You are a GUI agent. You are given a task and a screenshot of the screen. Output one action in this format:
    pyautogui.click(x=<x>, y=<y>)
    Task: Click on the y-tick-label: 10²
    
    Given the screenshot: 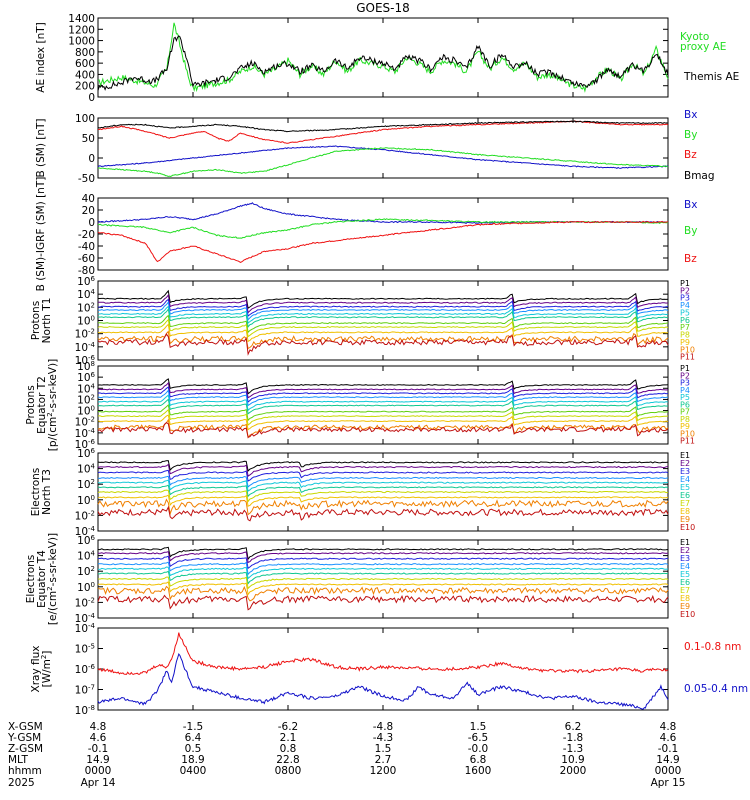 What is the action you would take?
    pyautogui.click(x=86, y=484)
    